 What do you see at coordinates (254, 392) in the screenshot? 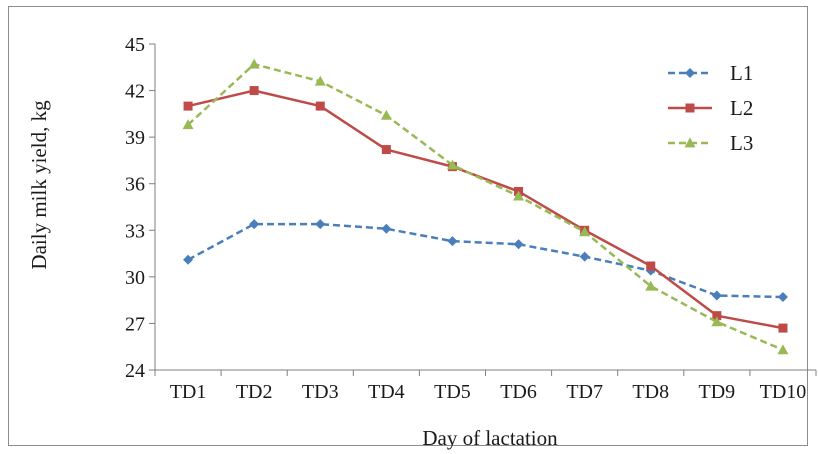
I see `x-tick-label: TD2` at bounding box center [254, 392].